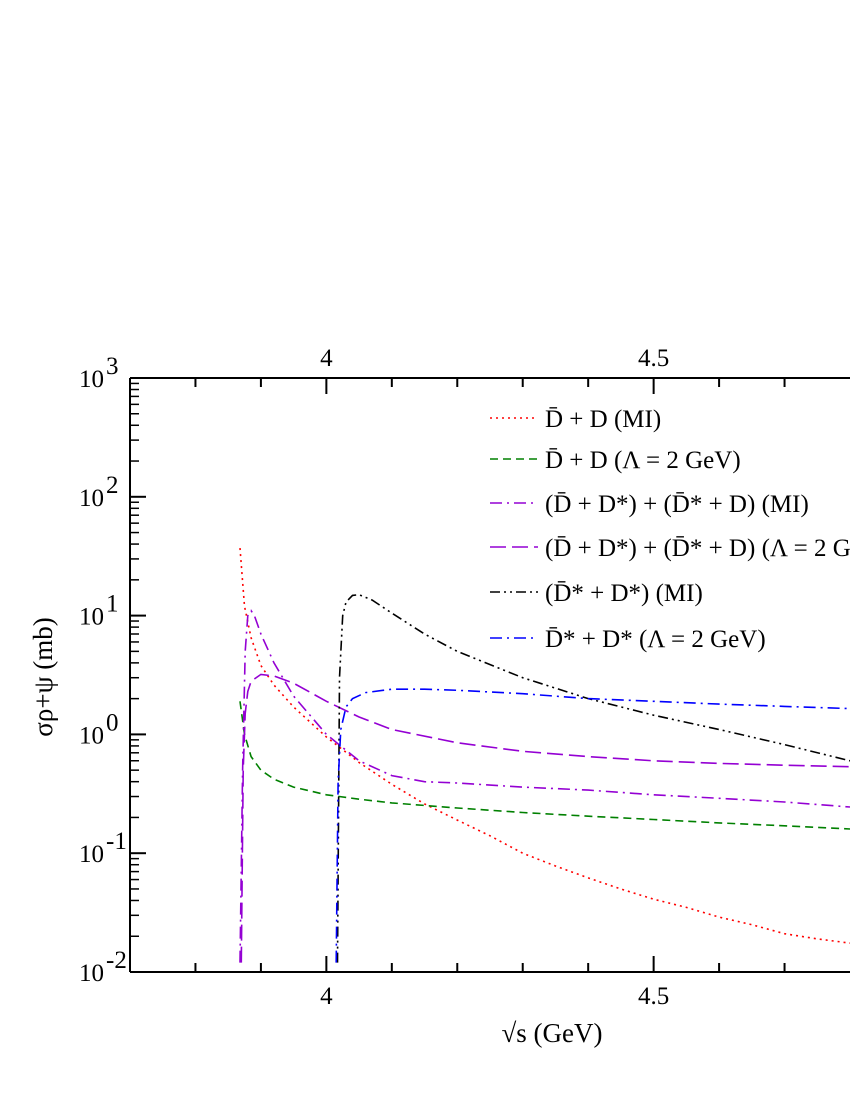 Image resolution: width=850 pixels, height=1105 pixels. I want to click on y-tick-label-exponent: 1, so click(112, 604).